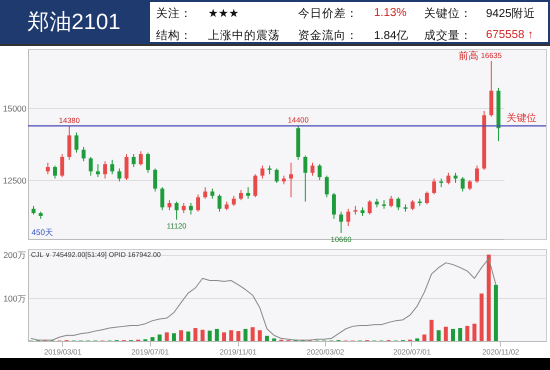  I want to click on text: 1.84亿, so click(392, 35).